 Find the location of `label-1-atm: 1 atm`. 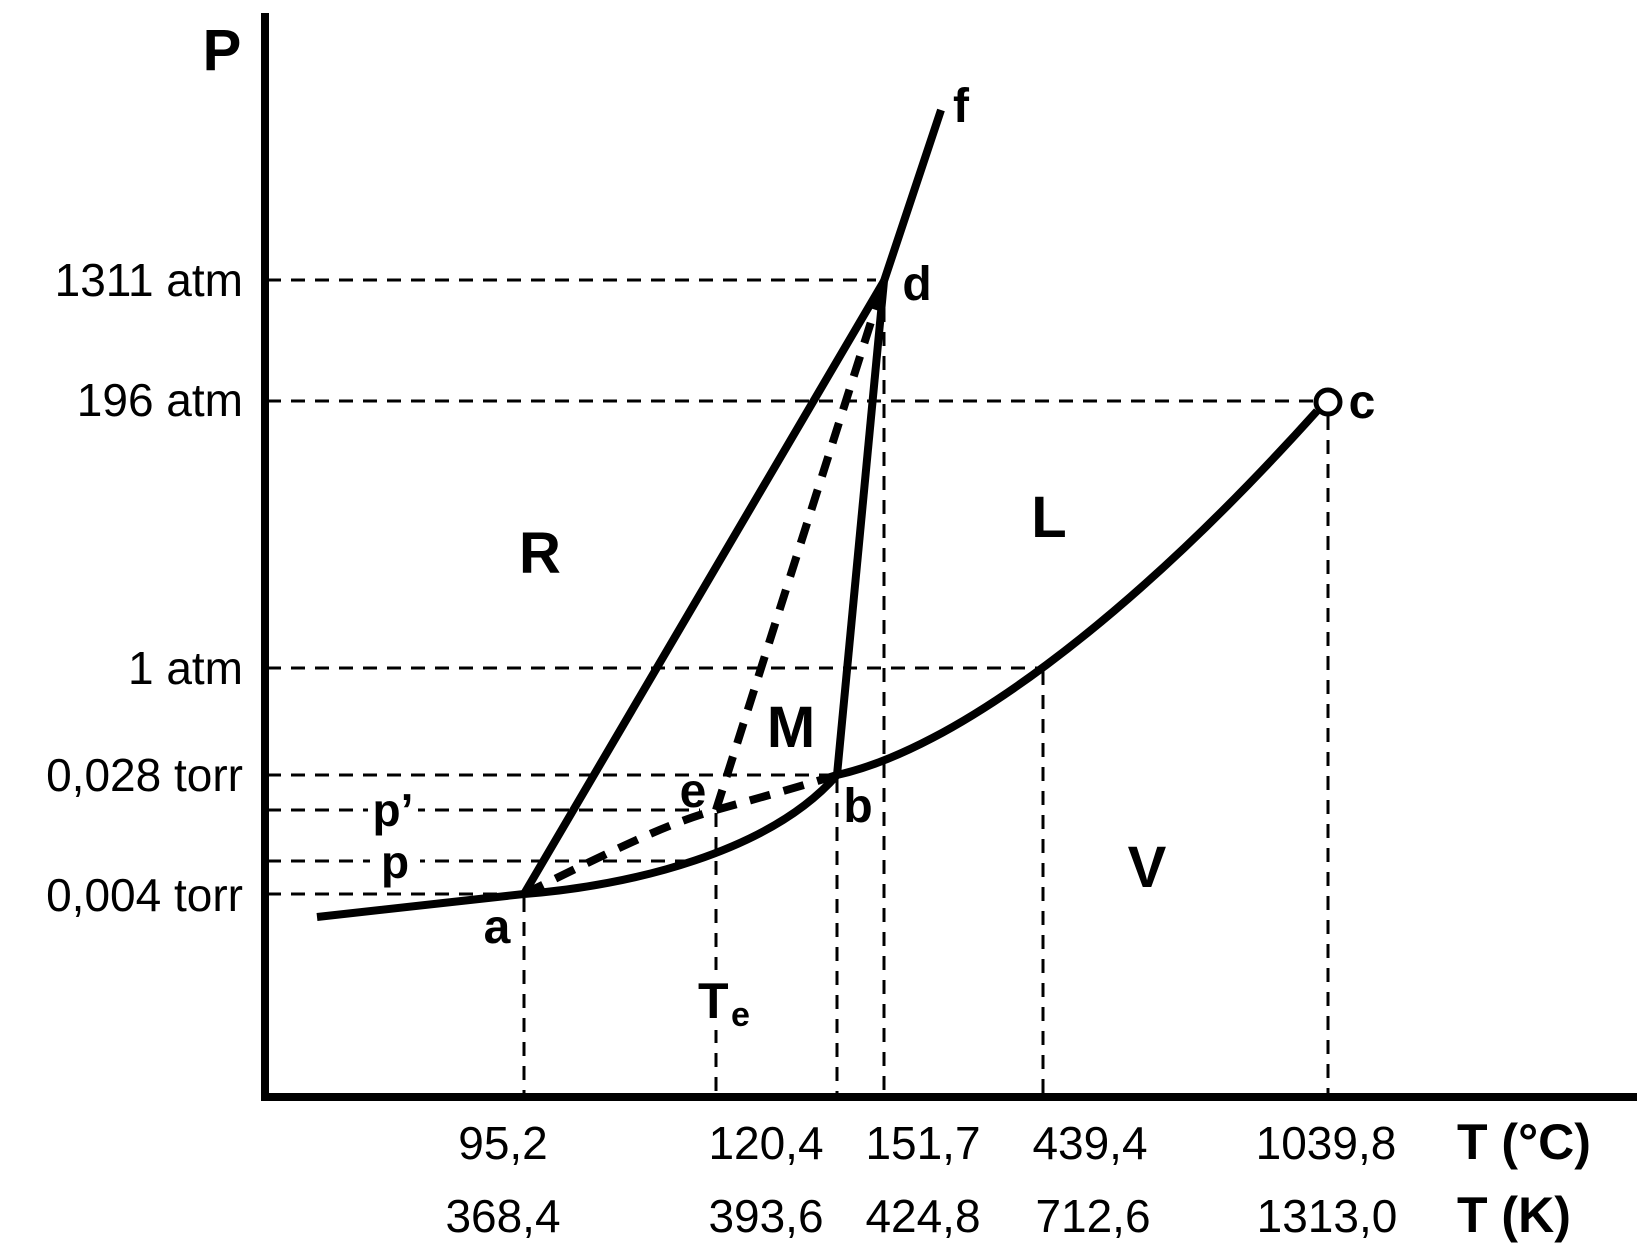

label-1-atm: 1 atm is located at coordinates (185, 668).